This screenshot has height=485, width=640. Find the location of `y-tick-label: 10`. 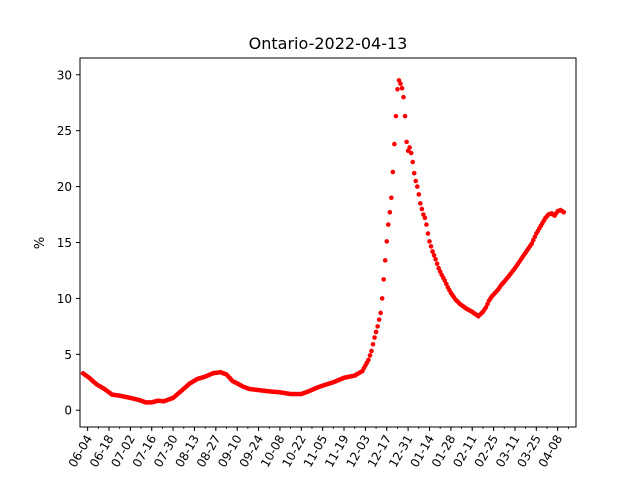

y-tick-label: 10 is located at coordinates (64, 299).